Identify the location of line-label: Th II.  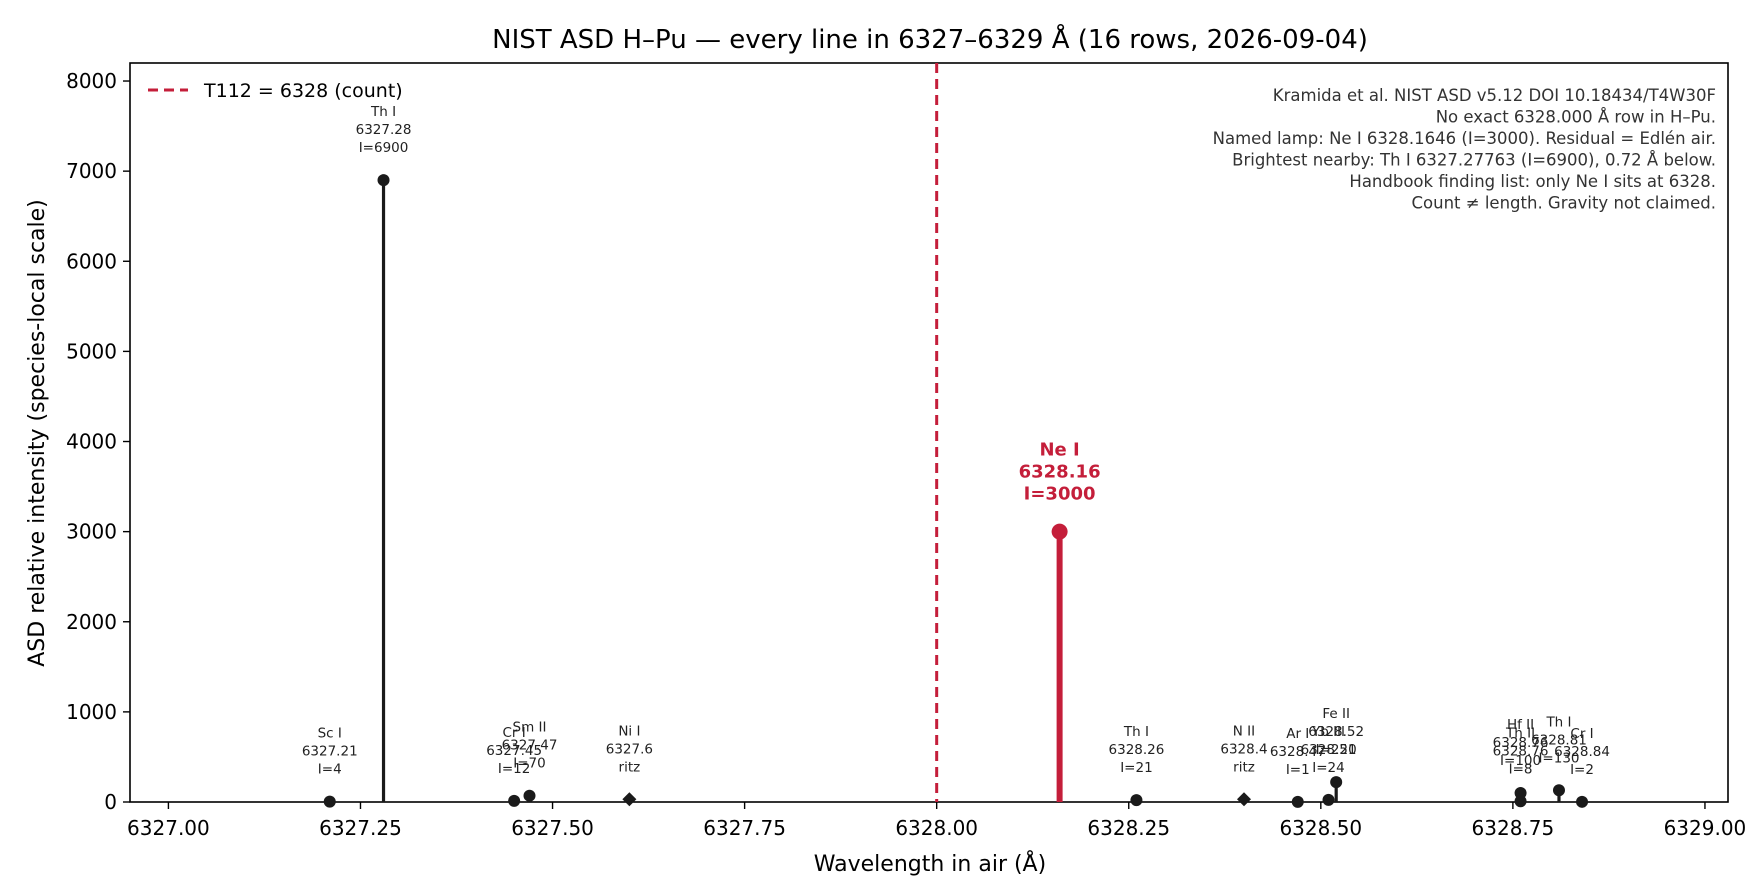
(1520, 733).